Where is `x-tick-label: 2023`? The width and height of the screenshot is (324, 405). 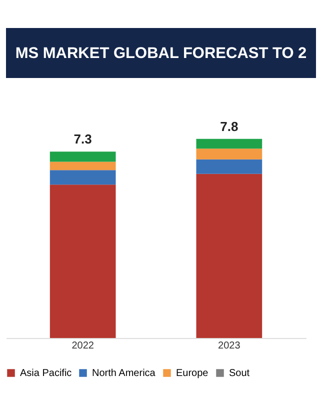 x-tick-label: 2023 is located at coordinates (229, 346).